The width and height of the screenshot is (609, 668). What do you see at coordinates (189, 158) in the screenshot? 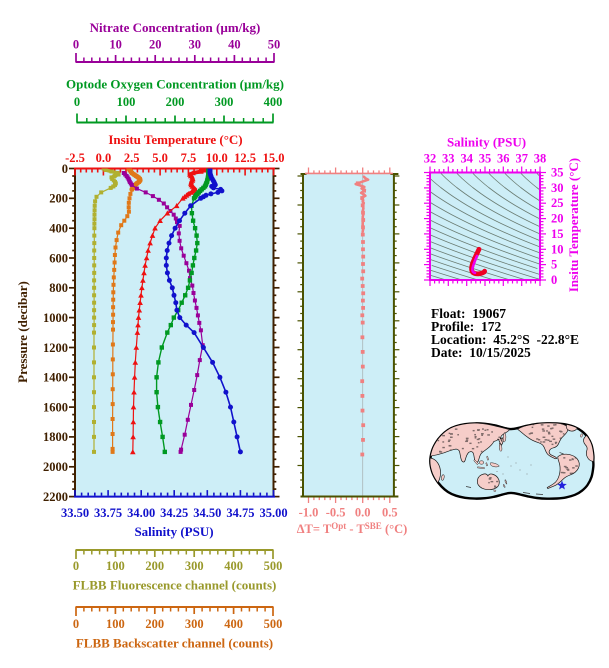
I see `svg-text: 7.5` at bounding box center [189, 158].